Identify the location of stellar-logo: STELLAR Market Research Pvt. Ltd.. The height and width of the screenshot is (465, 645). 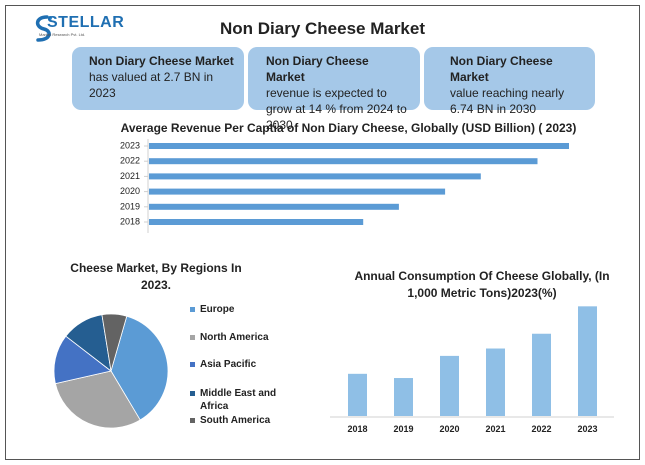
(78, 29).